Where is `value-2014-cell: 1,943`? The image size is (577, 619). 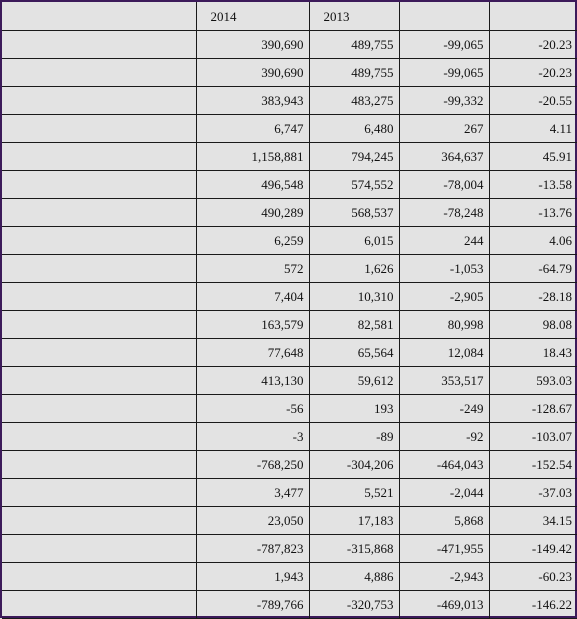
value-2014-cell: 1,943 is located at coordinates (253, 576).